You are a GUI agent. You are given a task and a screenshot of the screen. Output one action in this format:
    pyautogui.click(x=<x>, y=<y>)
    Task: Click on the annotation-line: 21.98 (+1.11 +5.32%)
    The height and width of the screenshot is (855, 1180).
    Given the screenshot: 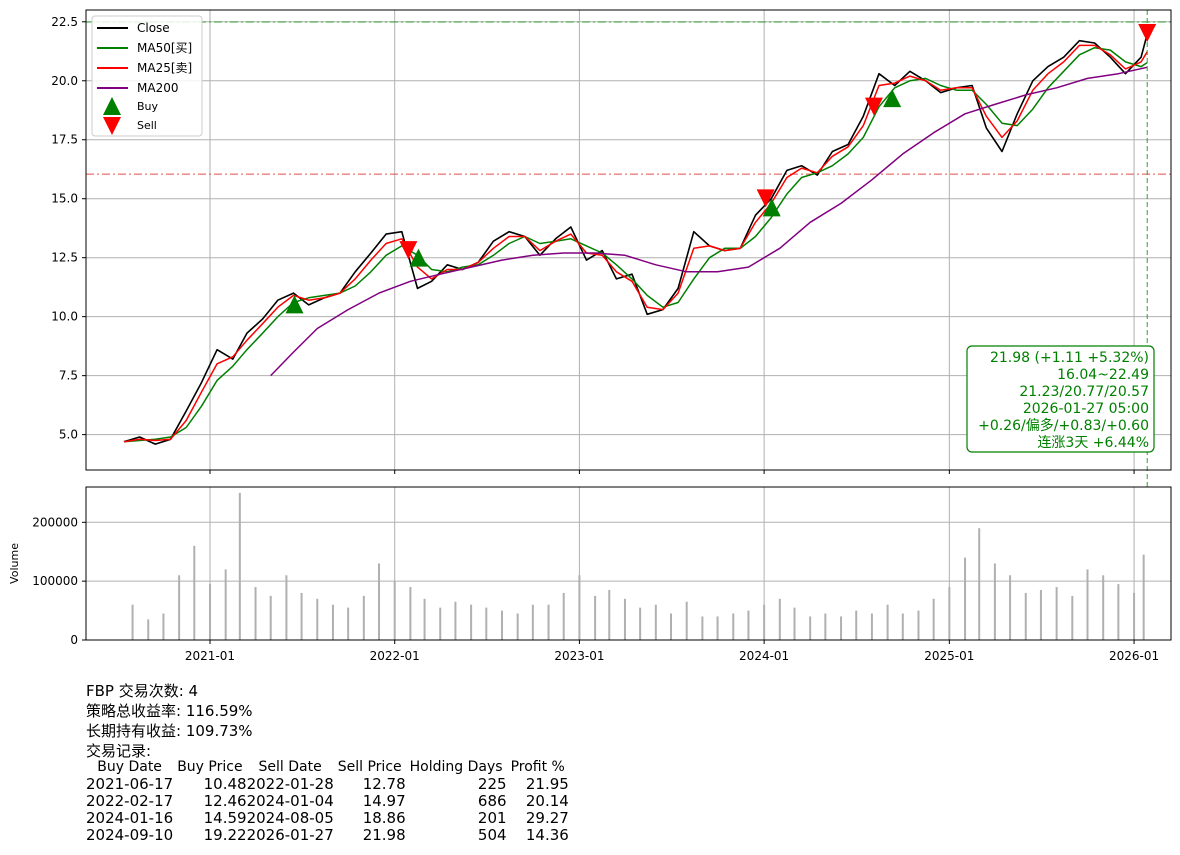 What is the action you would take?
    pyautogui.click(x=1069, y=358)
    